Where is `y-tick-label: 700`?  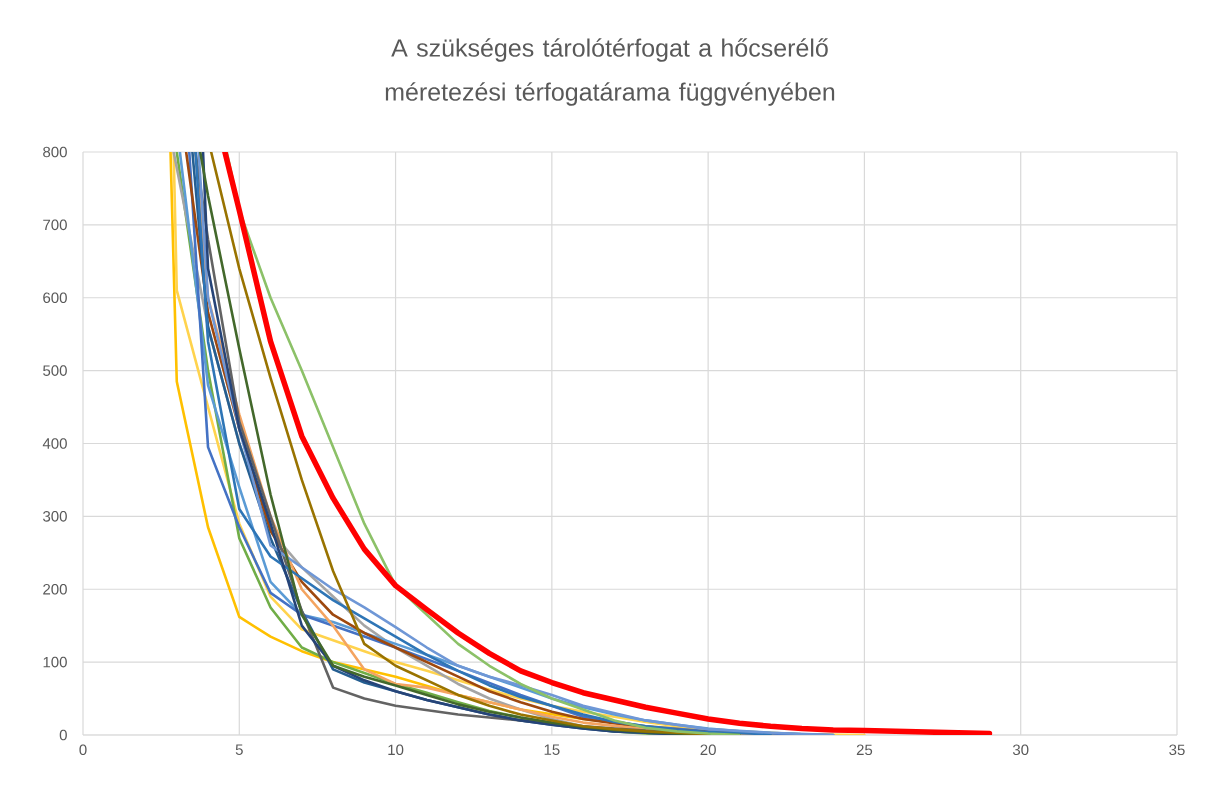
y-tick-label: 700 is located at coordinates (55, 225).